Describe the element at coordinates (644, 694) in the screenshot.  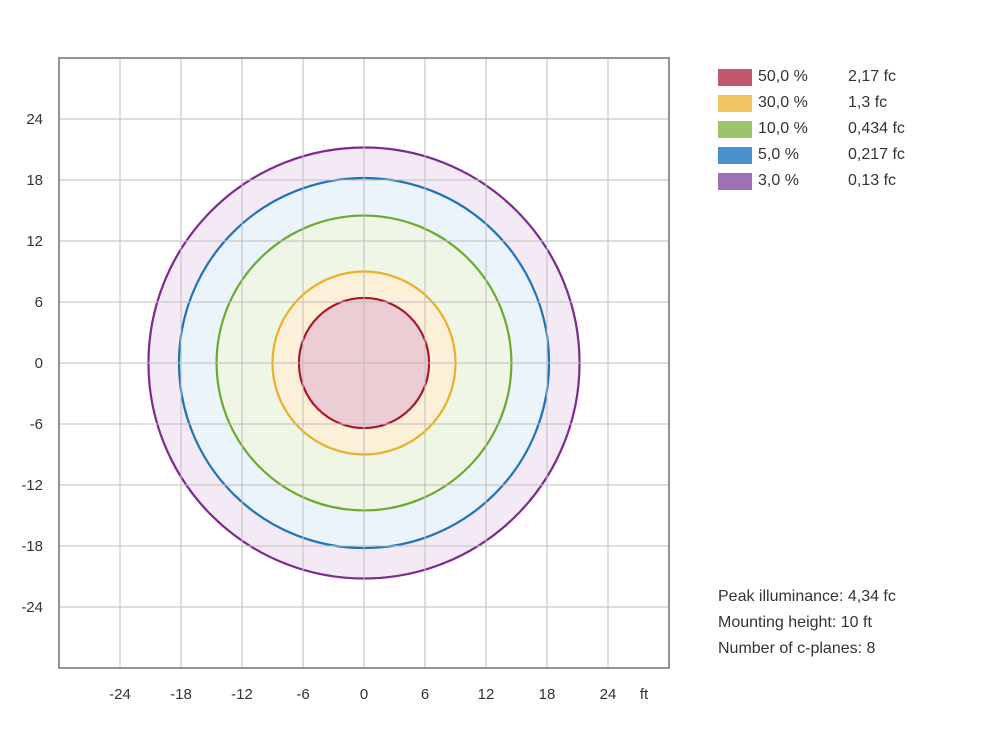
I see `x-axis-unit: ft` at that location.